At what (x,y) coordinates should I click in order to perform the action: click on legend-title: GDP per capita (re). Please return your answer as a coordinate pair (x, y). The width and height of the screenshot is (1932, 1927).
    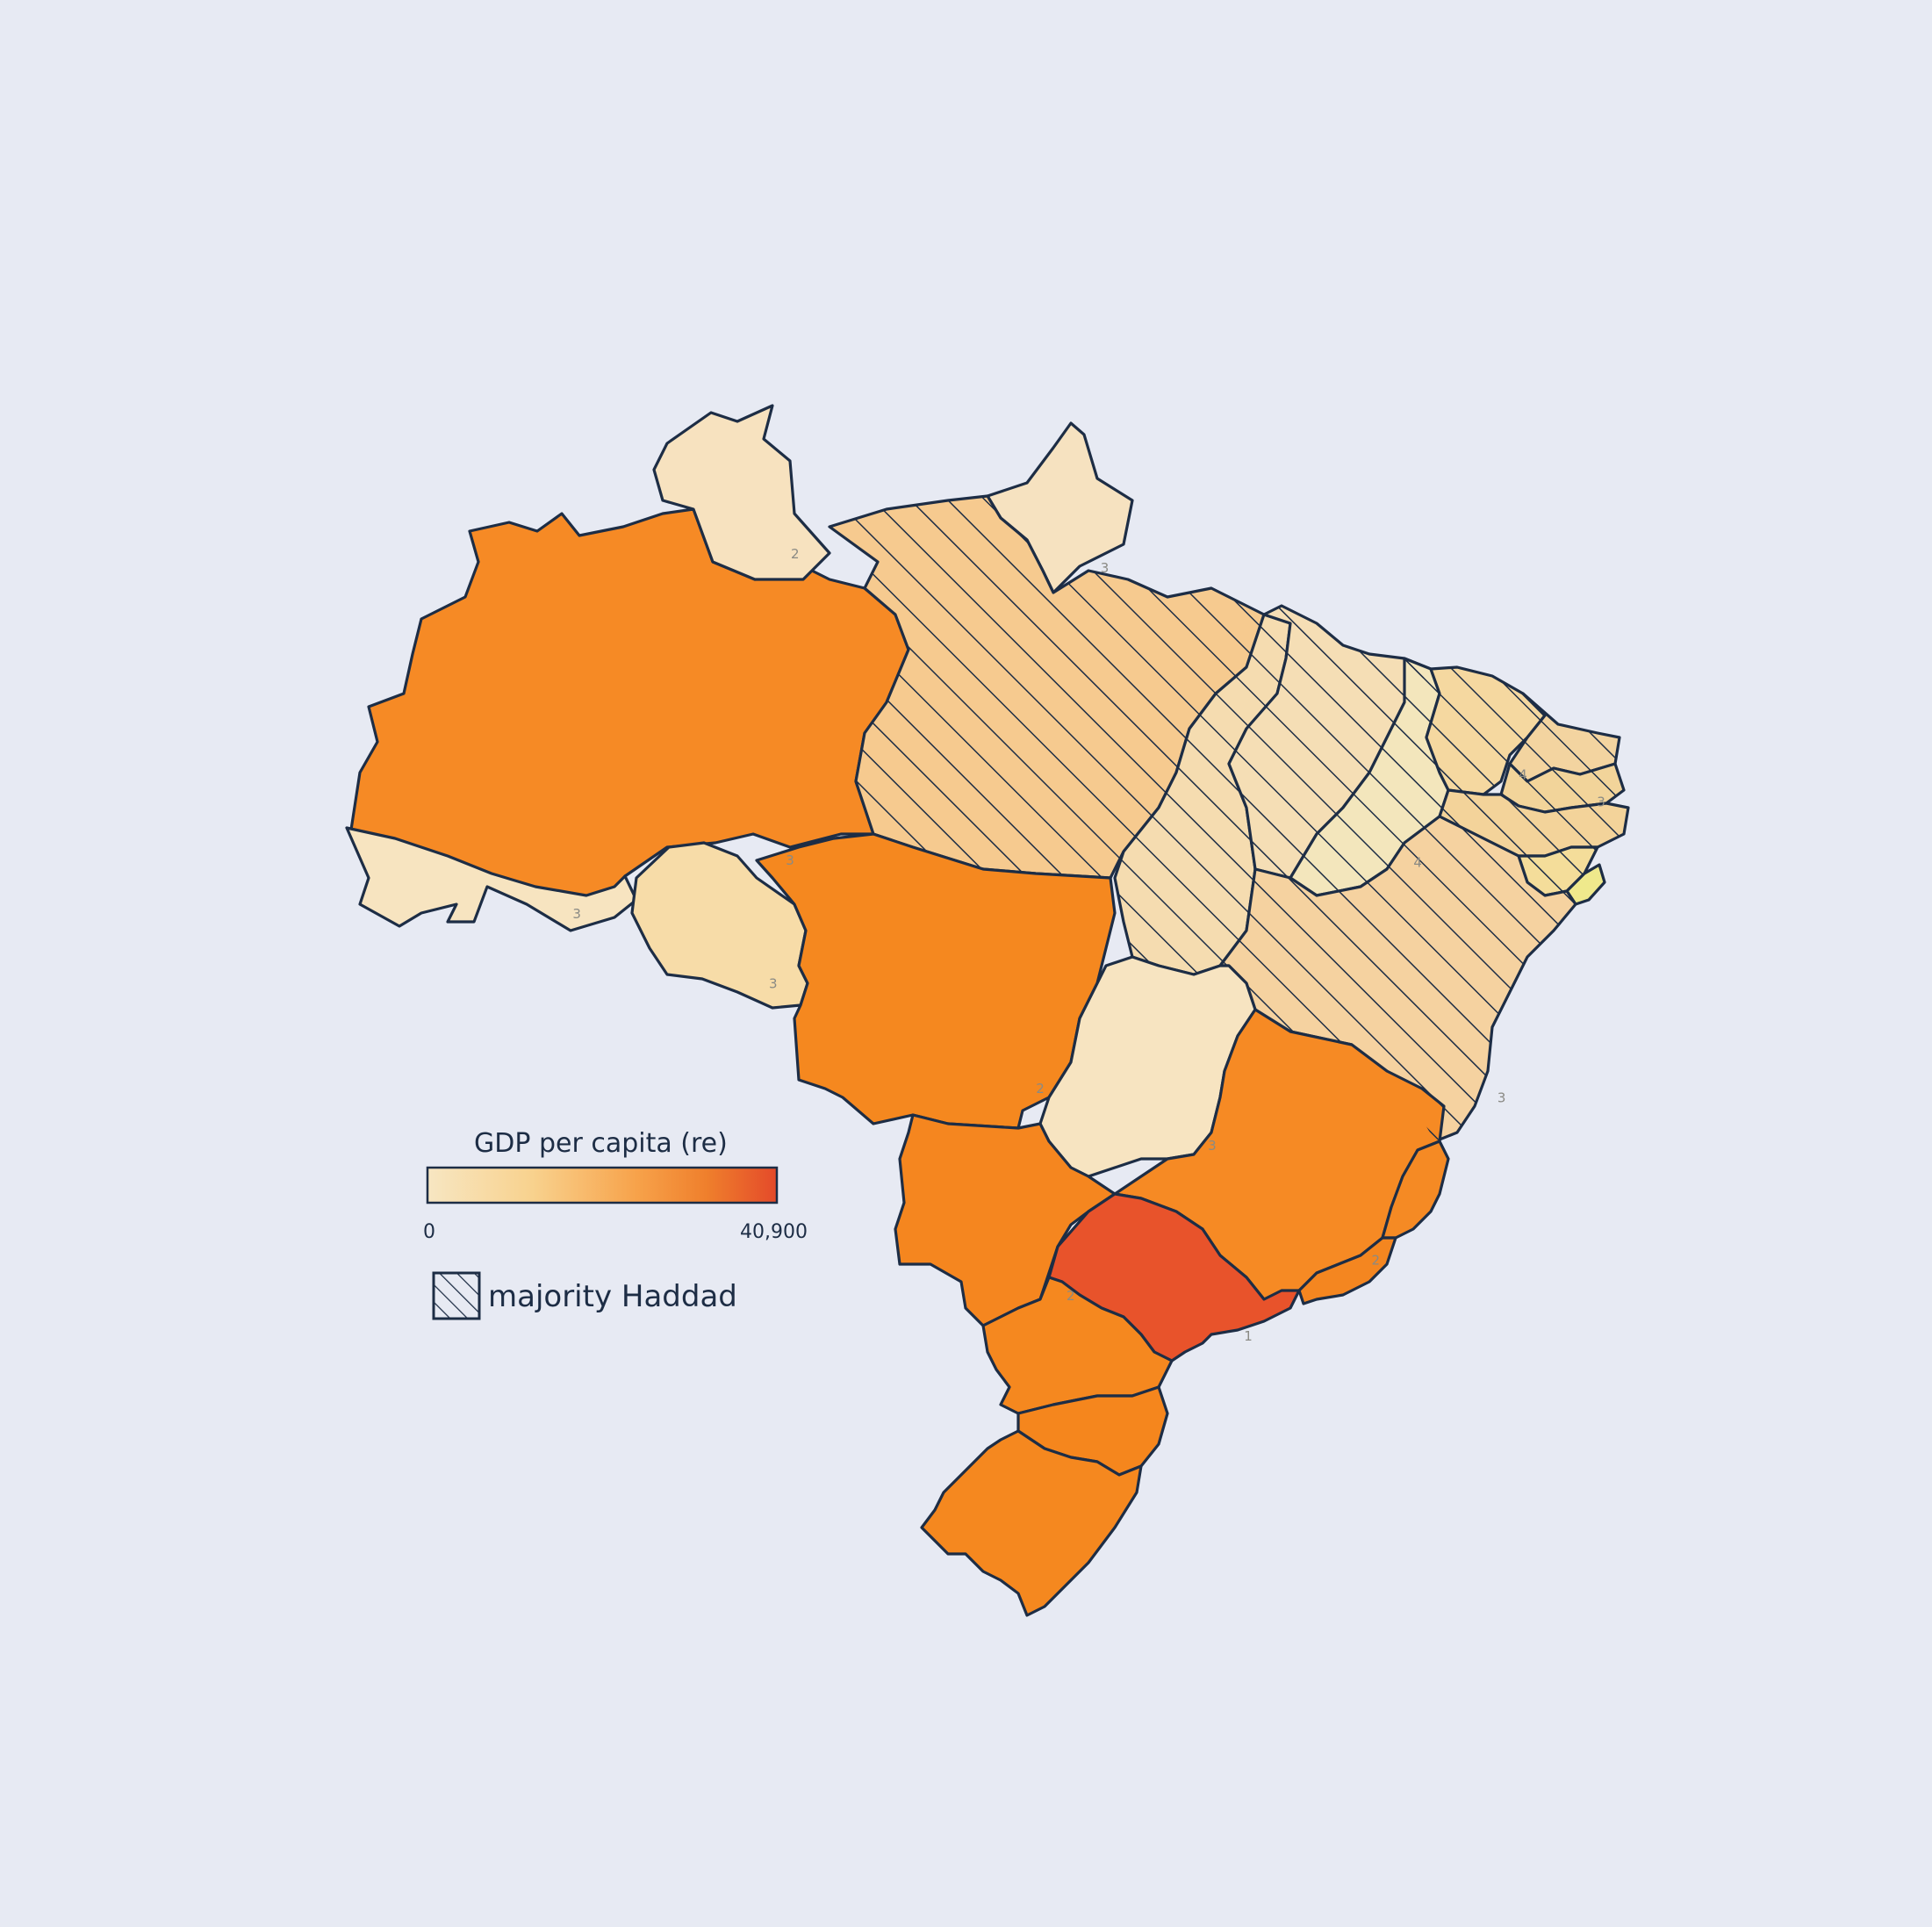
    Looking at the image, I should click on (601, 1143).